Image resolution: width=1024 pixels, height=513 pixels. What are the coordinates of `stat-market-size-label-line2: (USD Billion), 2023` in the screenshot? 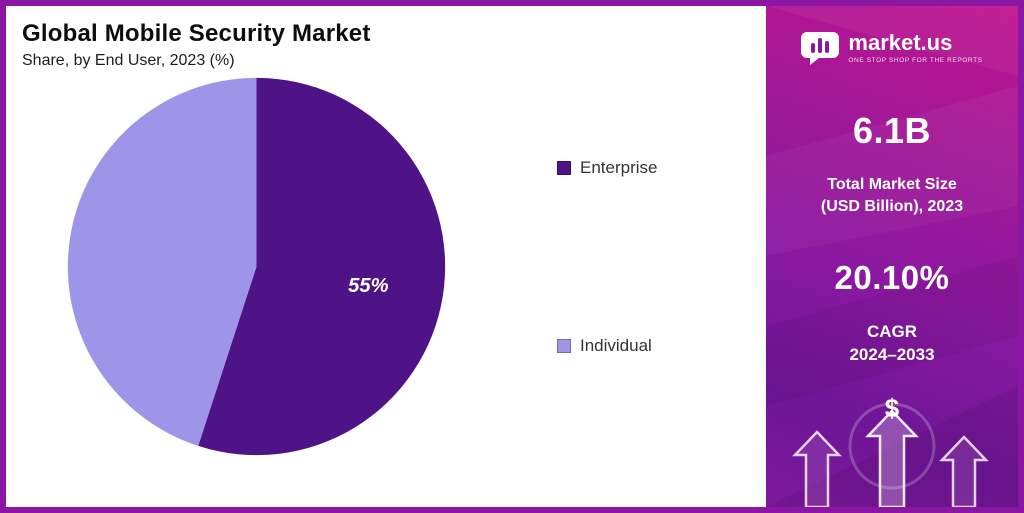 It's located at (892, 207).